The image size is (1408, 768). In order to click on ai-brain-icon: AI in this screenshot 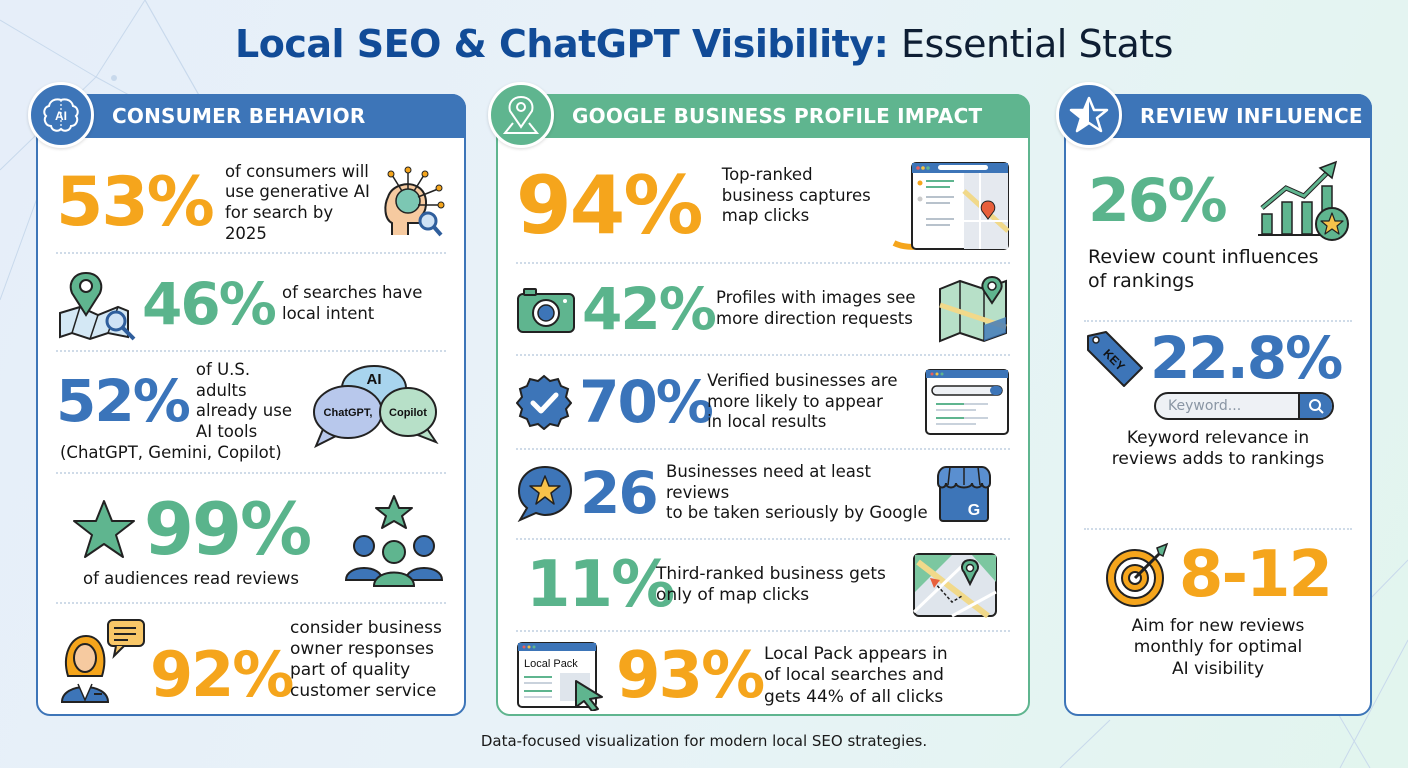, I will do `click(61, 115)`.